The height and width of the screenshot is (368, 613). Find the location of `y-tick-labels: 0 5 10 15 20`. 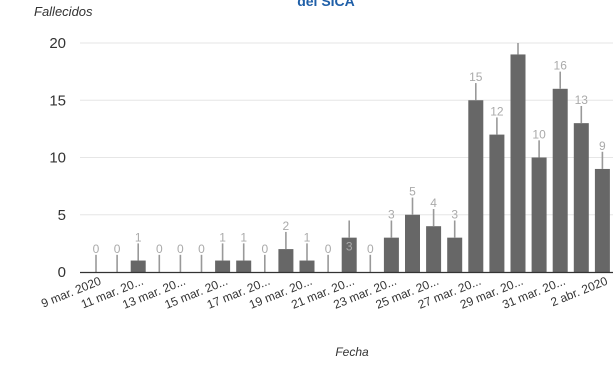

y-tick-labels: 0 5 10 15 20 is located at coordinates (57, 158).